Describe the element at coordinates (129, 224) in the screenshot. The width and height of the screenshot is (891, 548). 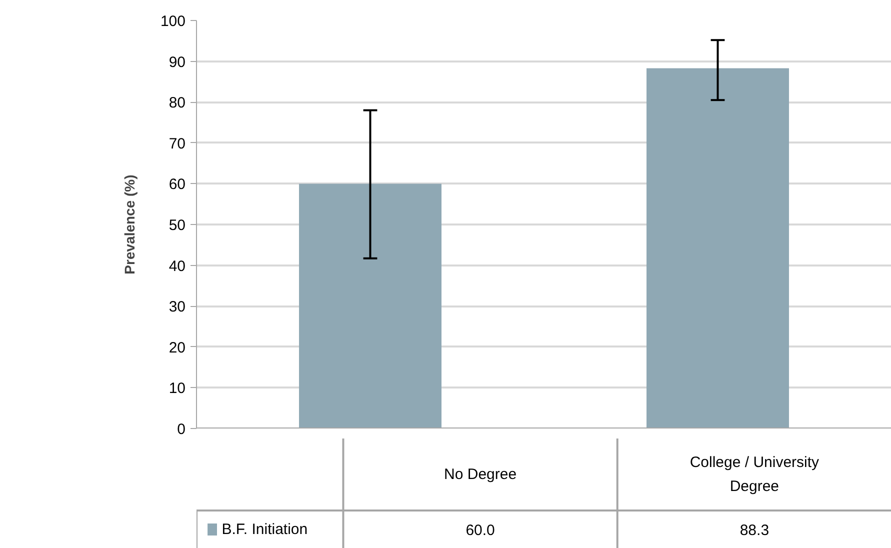
I see `y-axis-title: Prevalence (%)` at that location.